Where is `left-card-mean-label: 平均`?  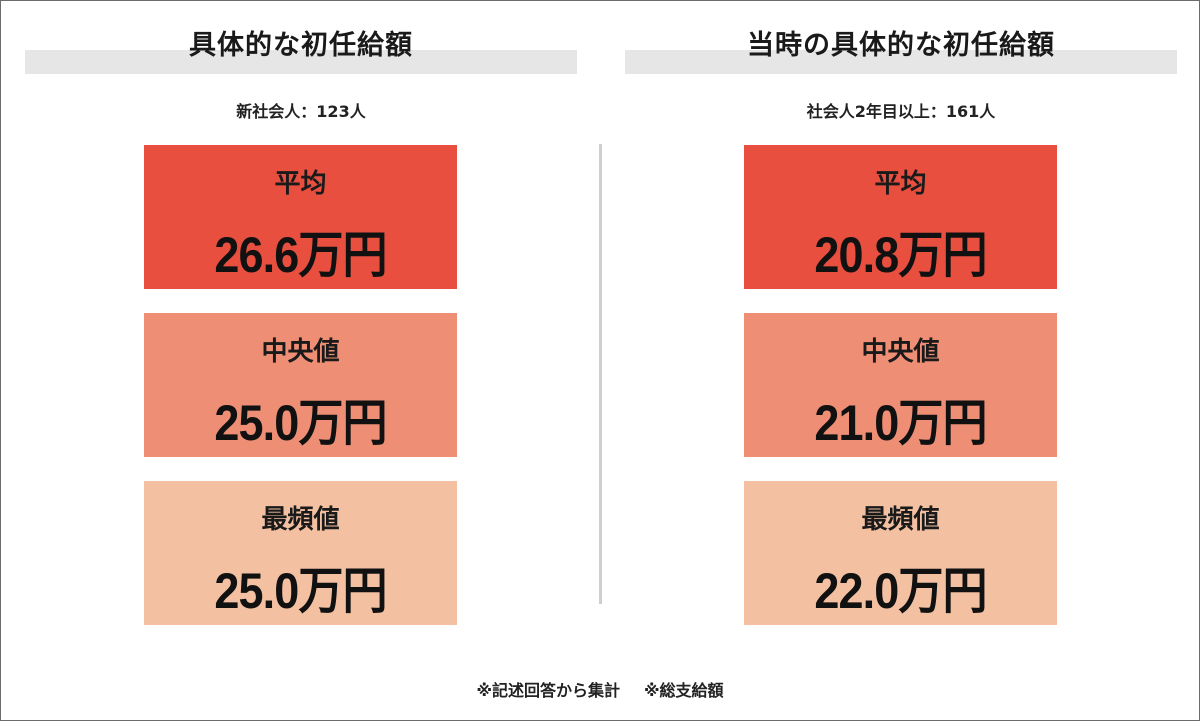 left-card-mean-label: 平均 is located at coordinates (300, 184).